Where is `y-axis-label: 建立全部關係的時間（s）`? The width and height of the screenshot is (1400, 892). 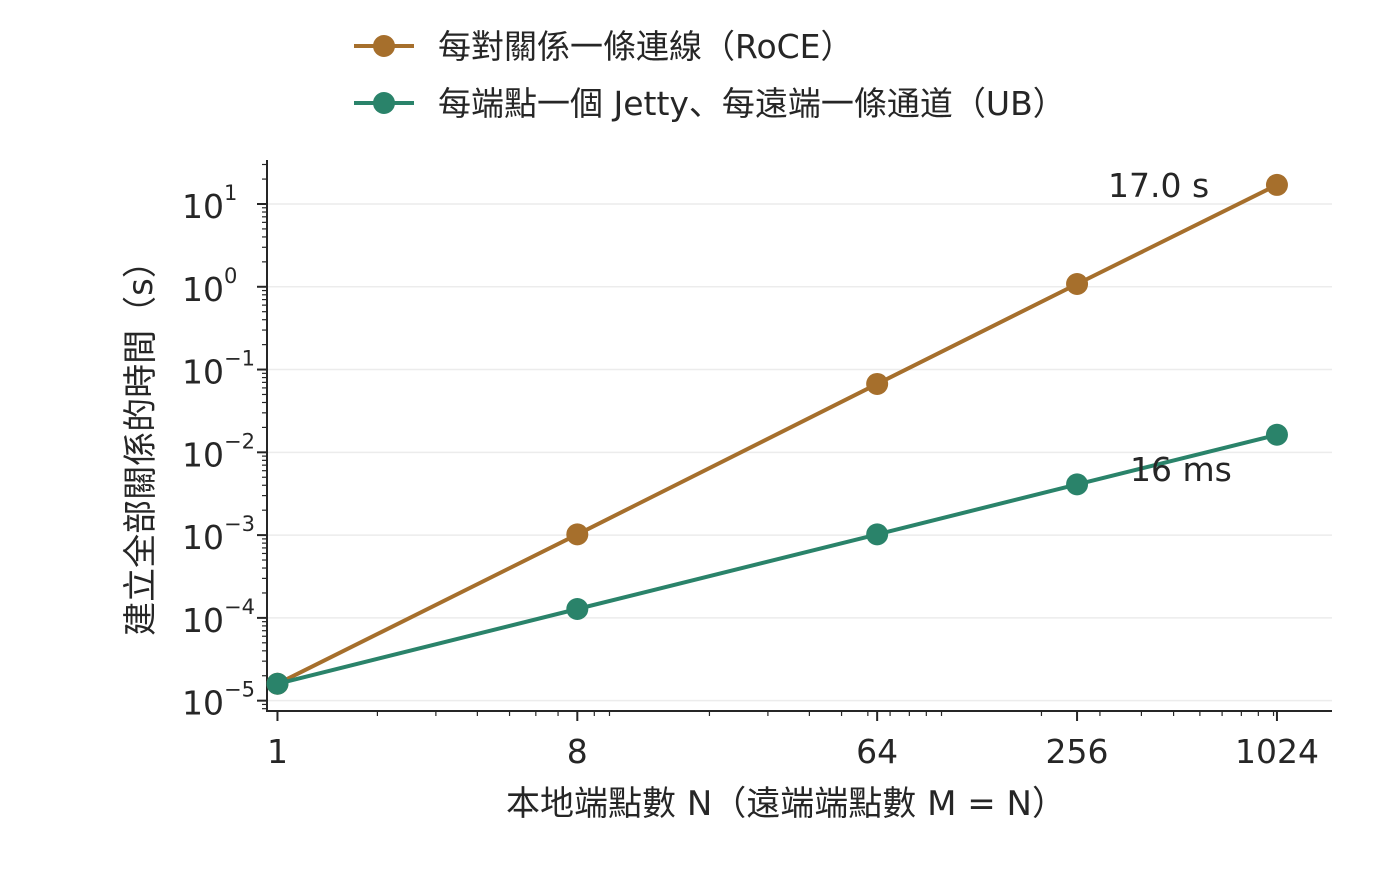 y-axis-label: 建立全部關係的時間（s） is located at coordinates (141, 440).